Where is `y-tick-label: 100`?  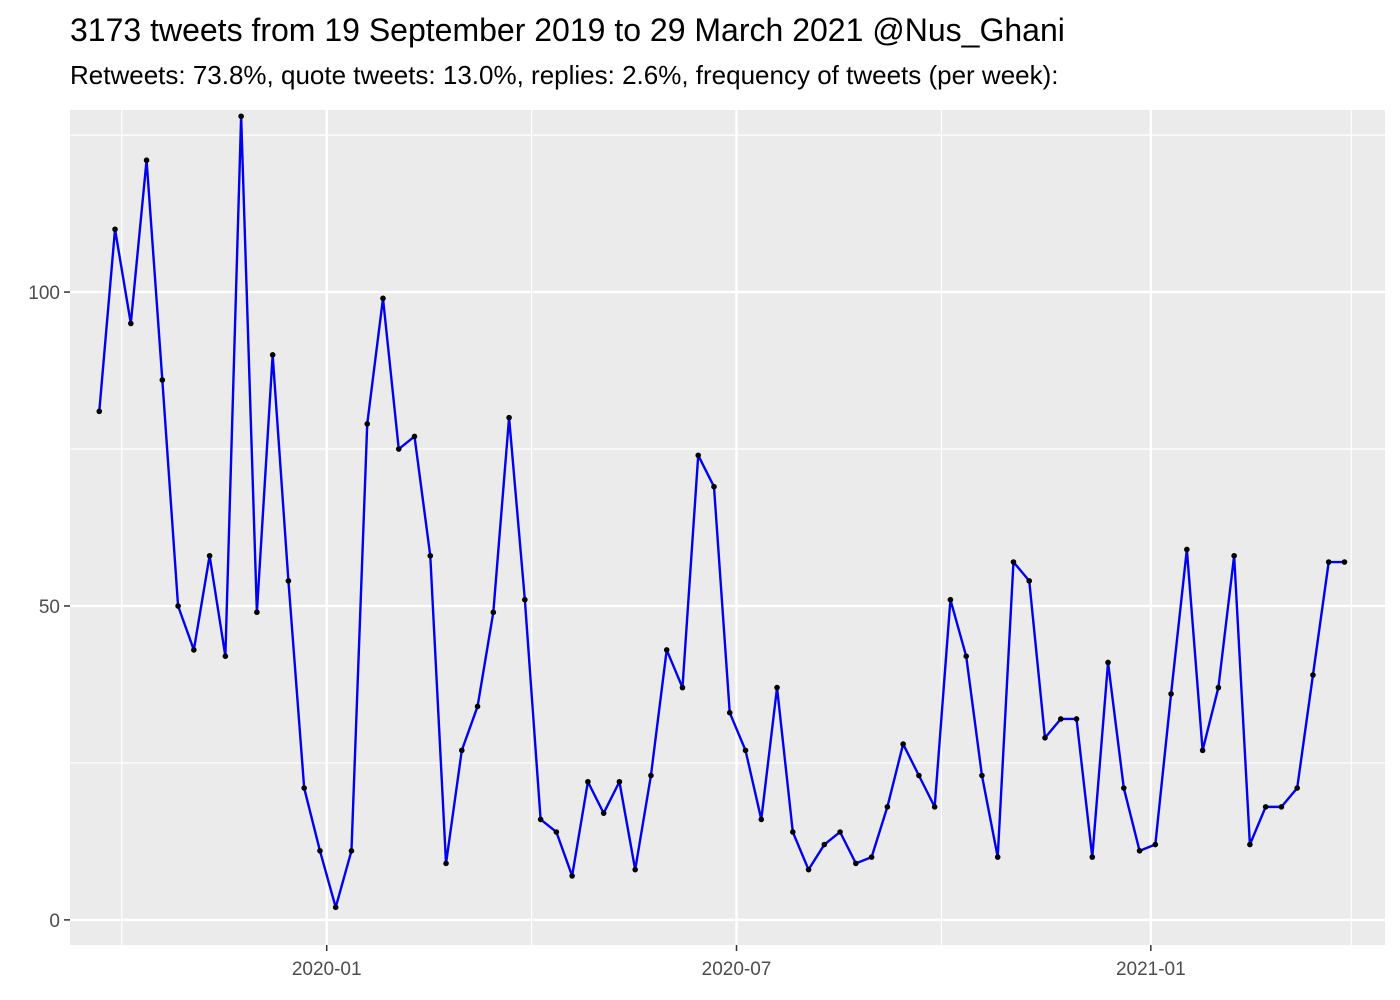
y-tick-label: 100 is located at coordinates (44, 293).